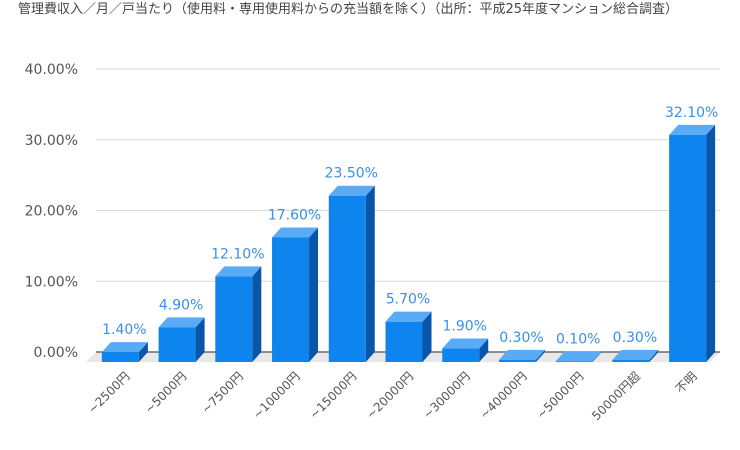 The height and width of the screenshot is (450, 740). I want to click on x-tick-label: 50000円超, so click(615, 396).